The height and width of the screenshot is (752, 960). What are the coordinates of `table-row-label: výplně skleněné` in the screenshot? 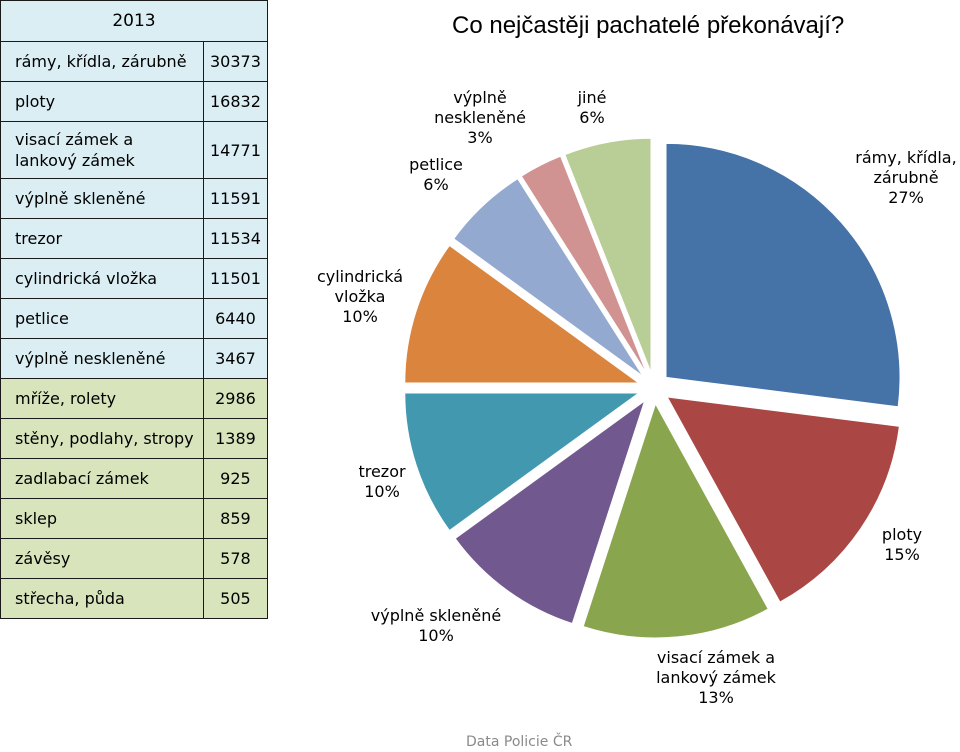 It's located at (102, 198).